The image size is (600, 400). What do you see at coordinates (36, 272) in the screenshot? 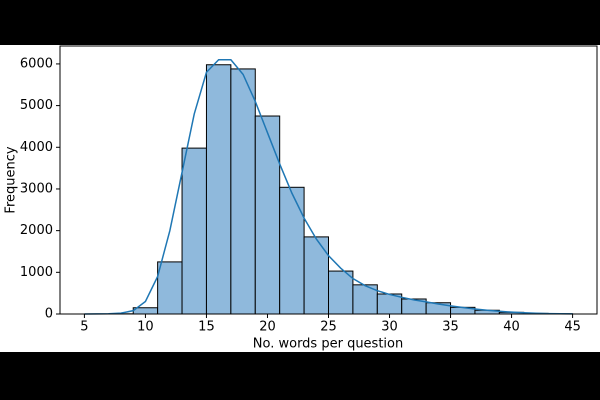
I see `y-tick-label: 1000` at bounding box center [36, 272].